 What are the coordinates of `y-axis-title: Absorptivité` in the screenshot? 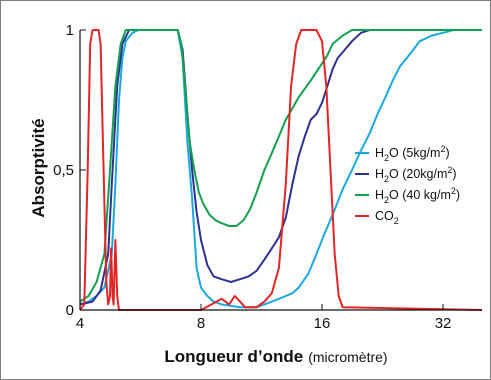 It's located at (38, 167).